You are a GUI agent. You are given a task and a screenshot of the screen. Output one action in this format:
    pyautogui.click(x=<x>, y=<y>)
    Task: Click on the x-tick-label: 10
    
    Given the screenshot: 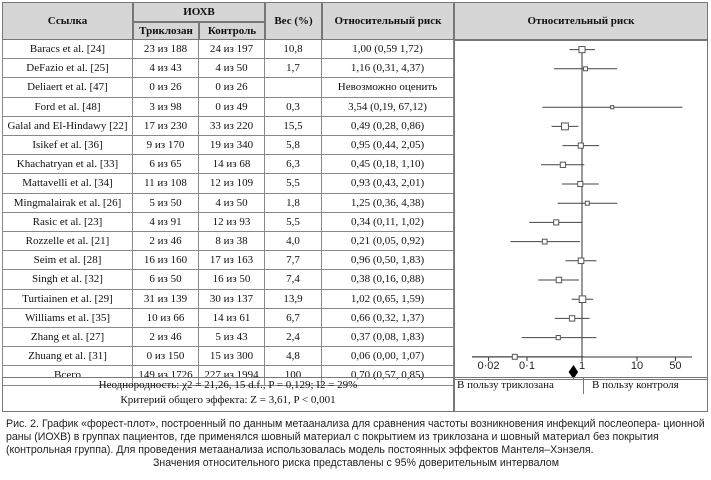 What is the action you would take?
    pyautogui.click(x=637, y=366)
    